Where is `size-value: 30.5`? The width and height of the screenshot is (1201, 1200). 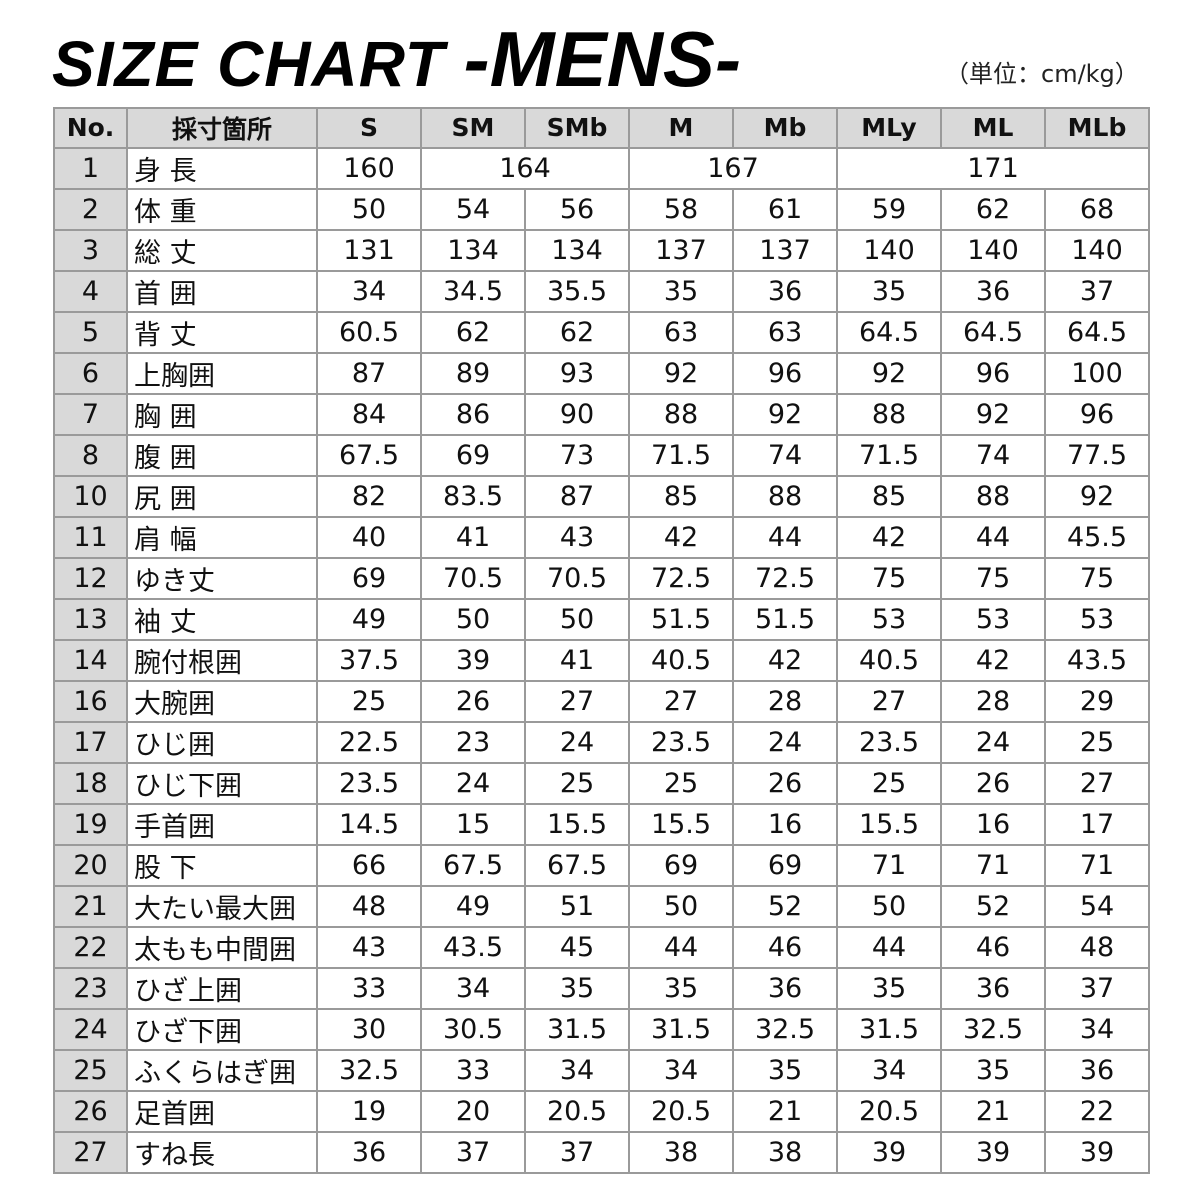
size-value: 30.5 is located at coordinates (473, 1029).